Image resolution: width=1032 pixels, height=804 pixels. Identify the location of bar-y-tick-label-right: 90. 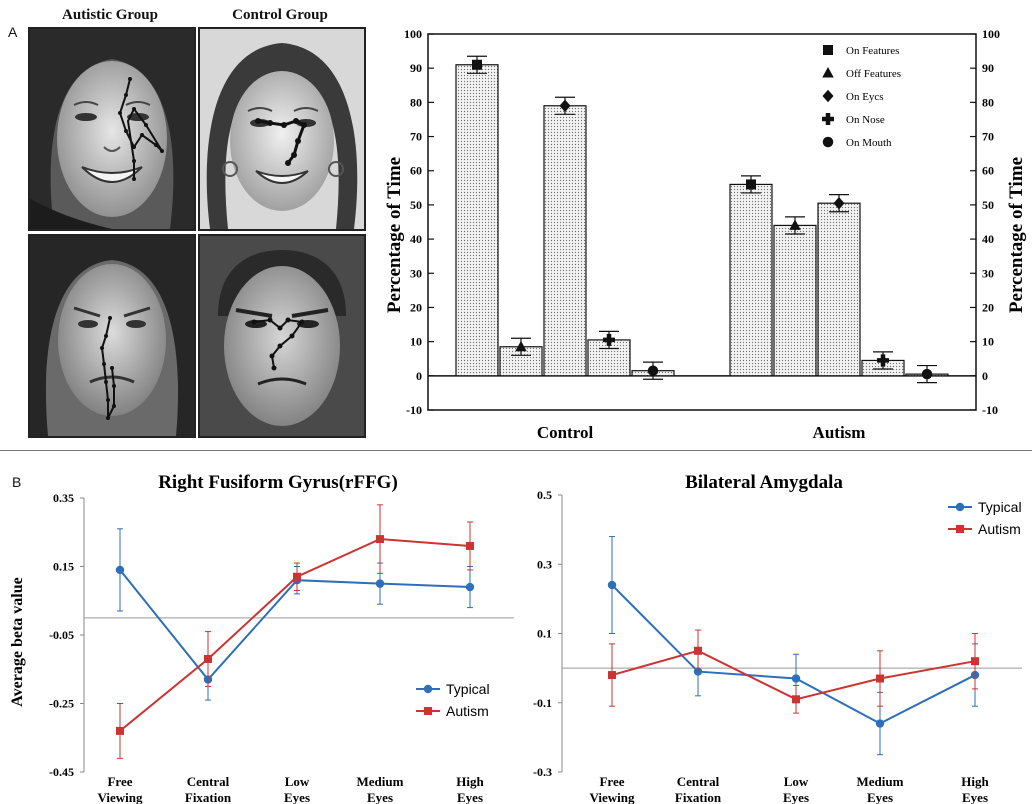
(988, 68).